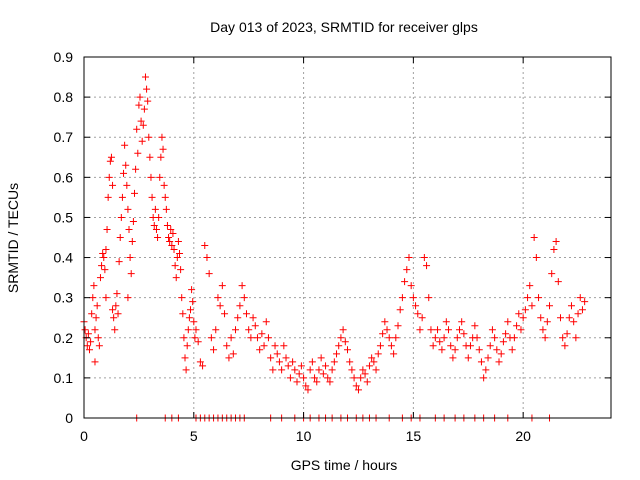 This screenshot has width=640, height=480. What do you see at coordinates (194, 436) in the screenshot?
I see `x-tick-label: 5` at bounding box center [194, 436].